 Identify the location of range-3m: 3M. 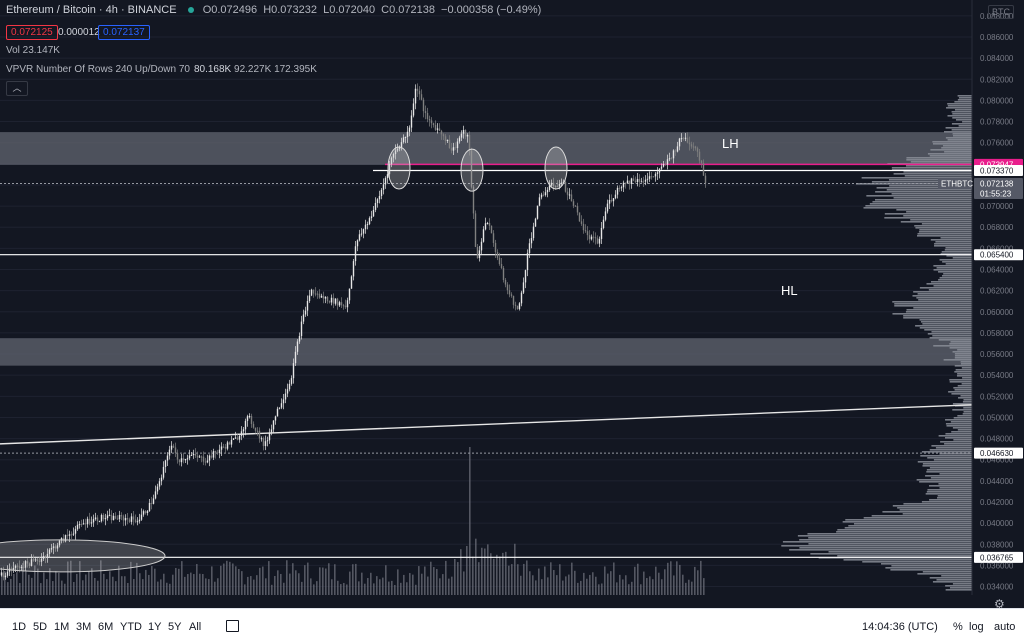
(84, 627).